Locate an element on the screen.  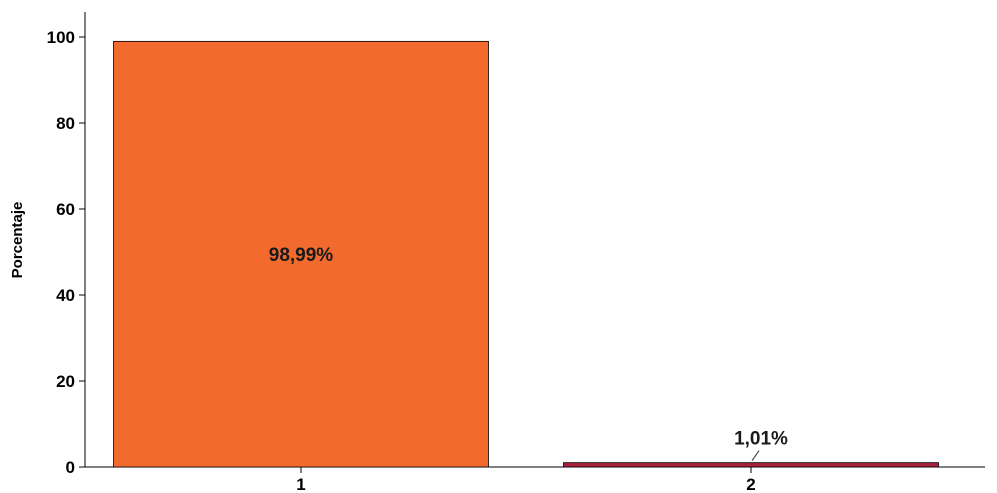
y-tick-label: 40 is located at coordinates (65, 295).